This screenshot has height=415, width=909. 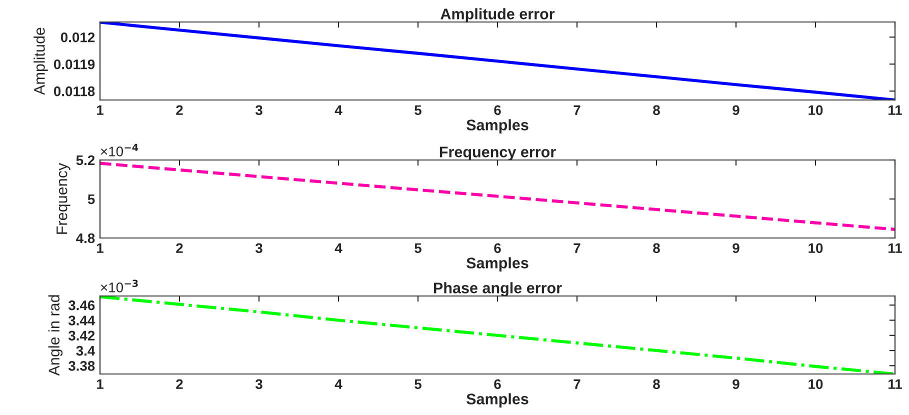 What do you see at coordinates (74, 64) in the screenshot?
I see `y-tick-label: 0.0119` at bounding box center [74, 64].